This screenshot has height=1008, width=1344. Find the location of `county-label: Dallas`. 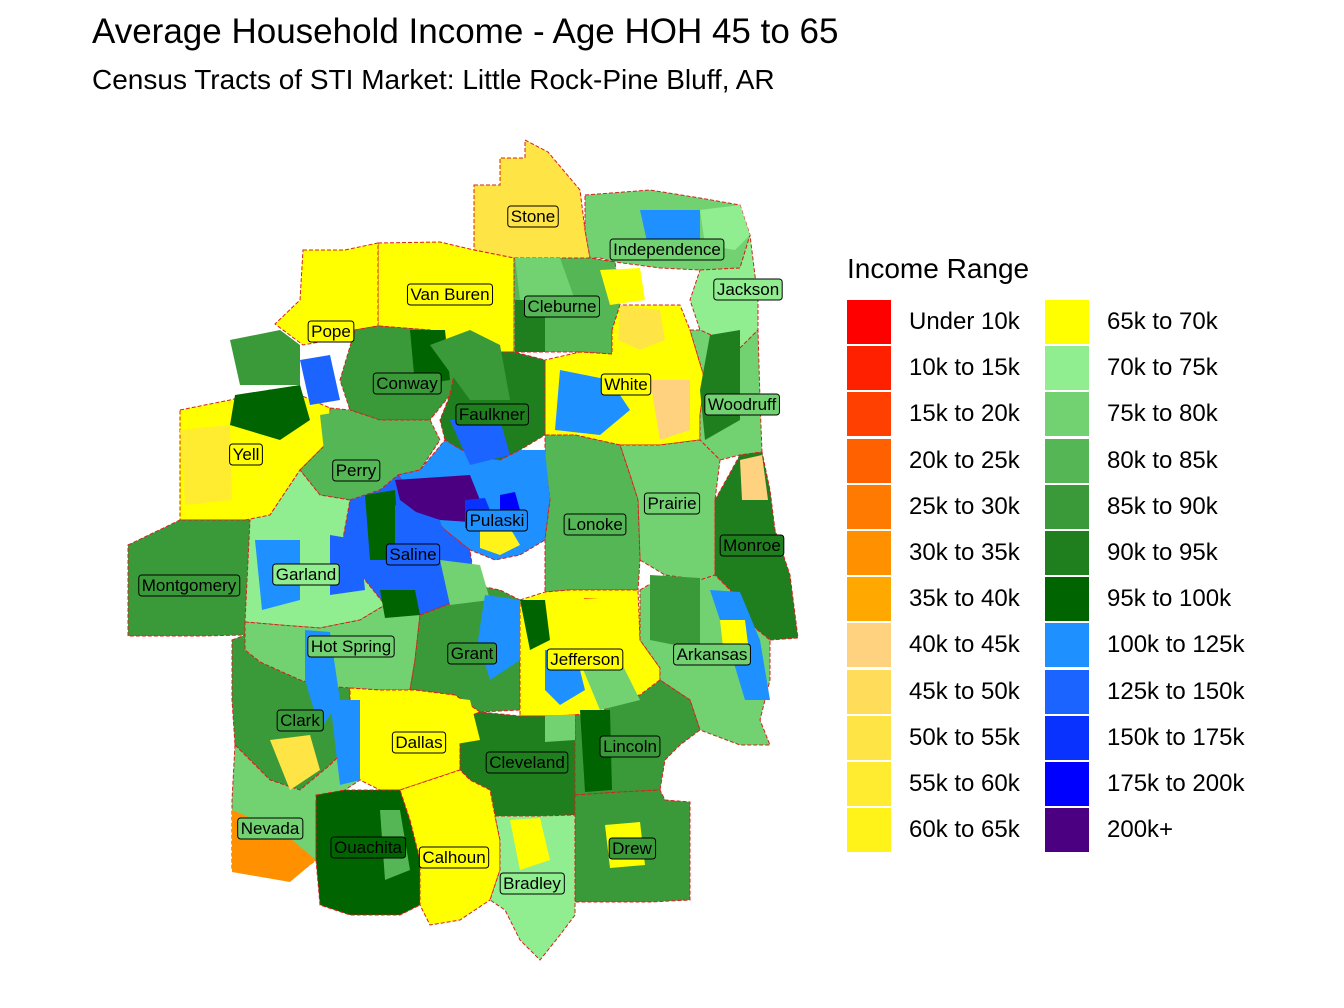

county-label: Dallas is located at coordinates (419, 742).